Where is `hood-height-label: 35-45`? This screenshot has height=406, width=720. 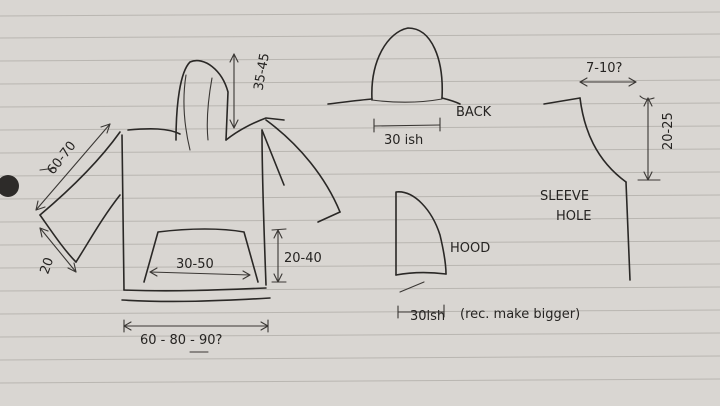
hood-height-label: 35-45 is located at coordinates (262, 72).